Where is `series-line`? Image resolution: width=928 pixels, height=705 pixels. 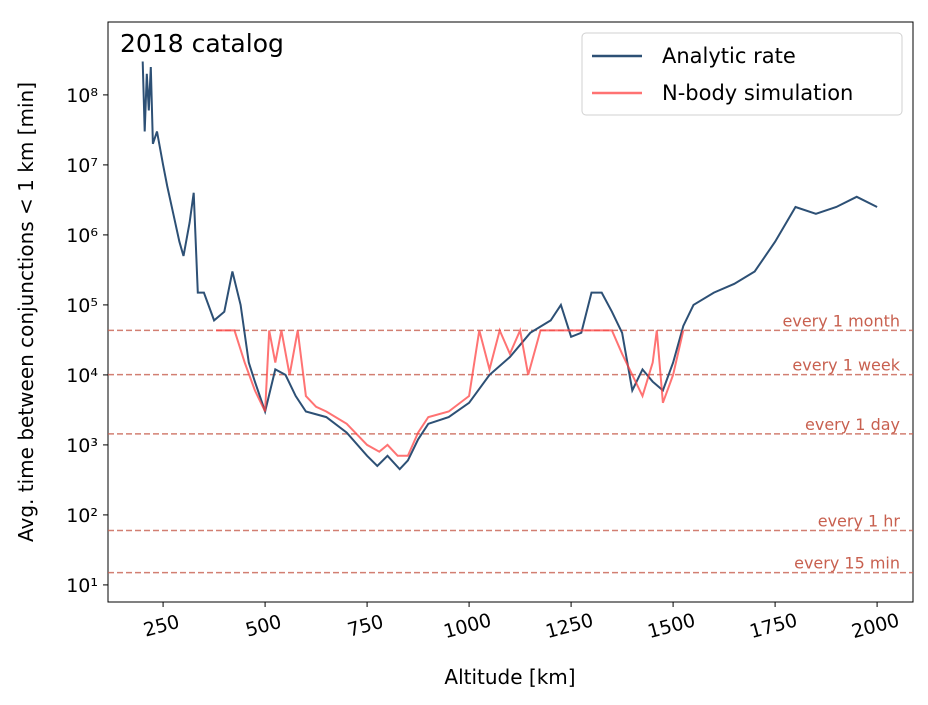 series-line is located at coordinates (450, 391).